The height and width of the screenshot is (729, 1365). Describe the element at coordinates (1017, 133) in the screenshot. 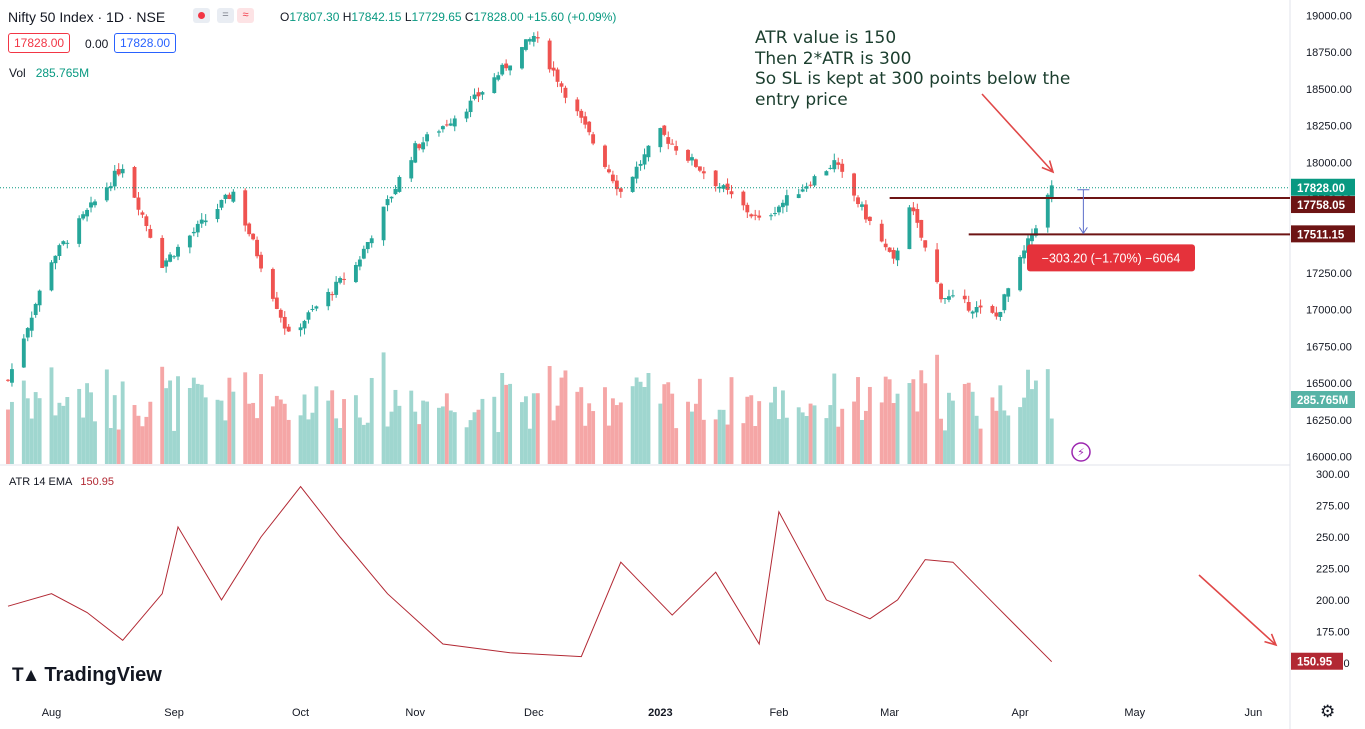

I see `annotation-arrow-price` at that location.